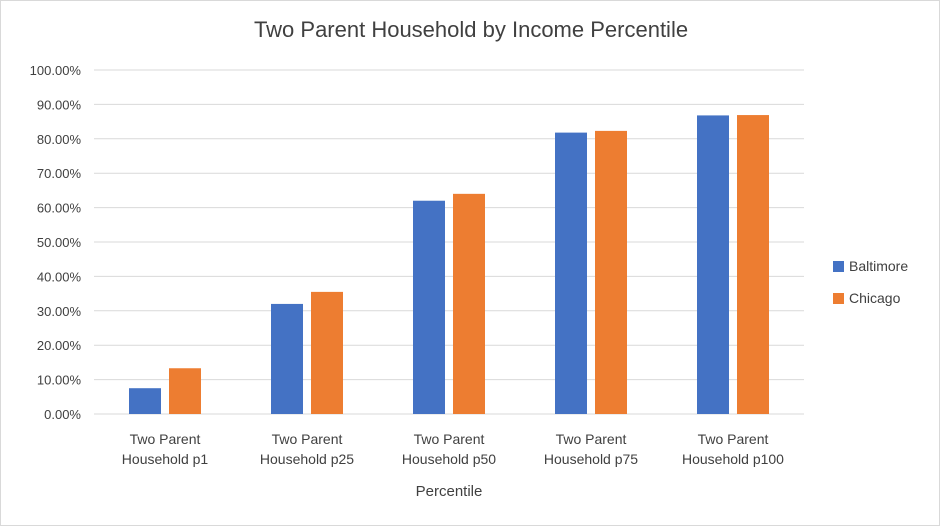 The width and height of the screenshot is (940, 526). What do you see at coordinates (59, 139) in the screenshot?
I see `y-tick-label: 80.00%` at bounding box center [59, 139].